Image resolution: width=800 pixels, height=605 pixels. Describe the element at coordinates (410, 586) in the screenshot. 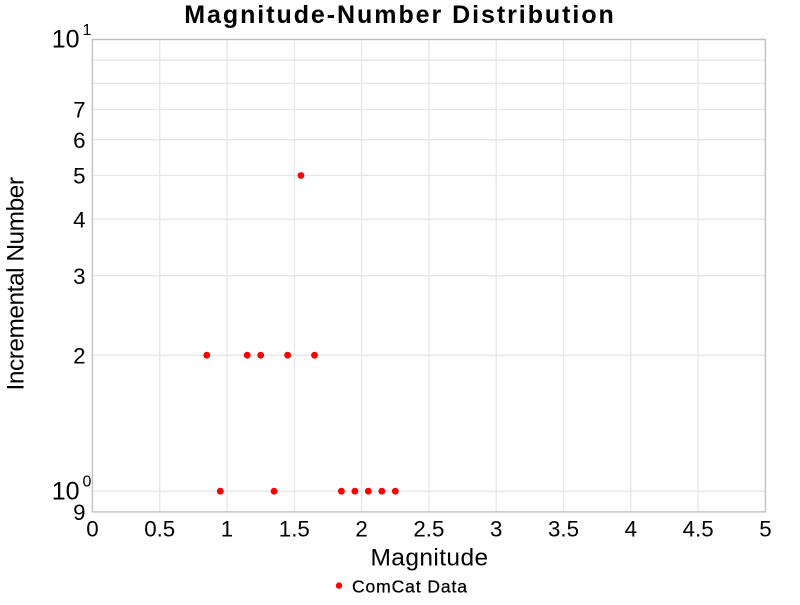

I see `svg-text: ComCat Data` at that location.